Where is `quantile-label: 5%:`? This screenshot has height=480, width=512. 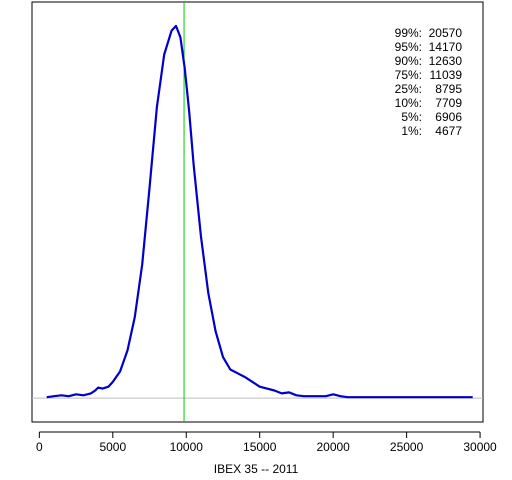 quantile-label: 5%: is located at coordinates (411, 117).